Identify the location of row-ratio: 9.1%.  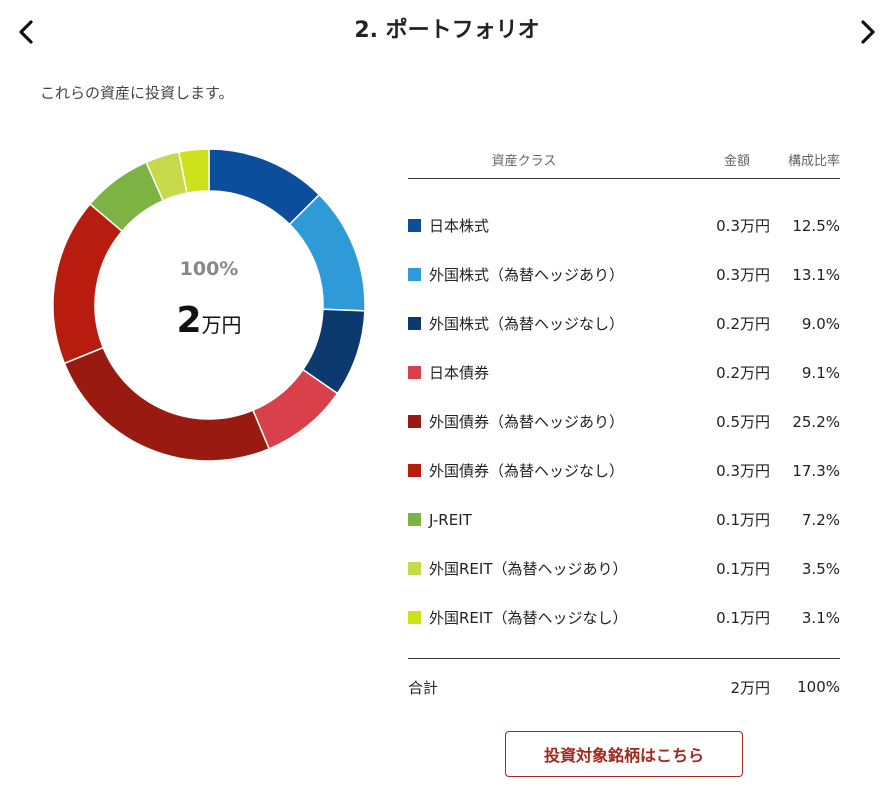
(820, 372).